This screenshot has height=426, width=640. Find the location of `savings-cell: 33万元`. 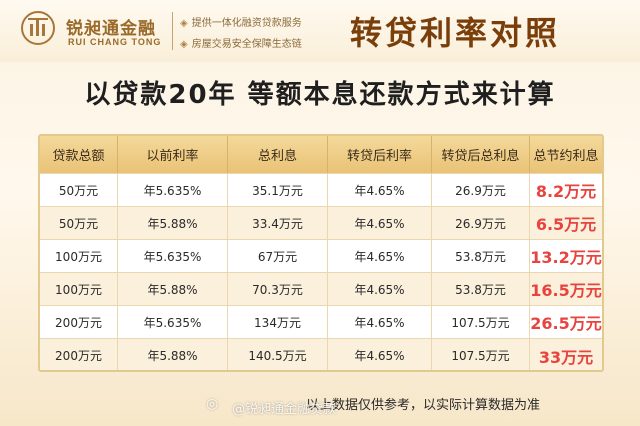

savings-cell: 33万元 is located at coordinates (566, 357).